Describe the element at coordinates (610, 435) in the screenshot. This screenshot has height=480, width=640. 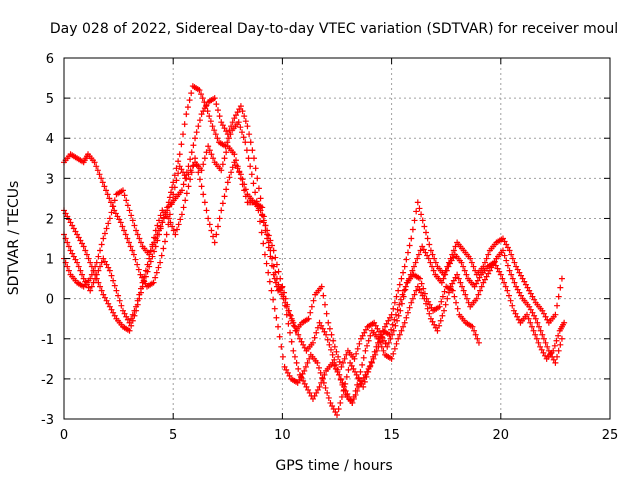
I see `x-tick-label: 25` at that location.